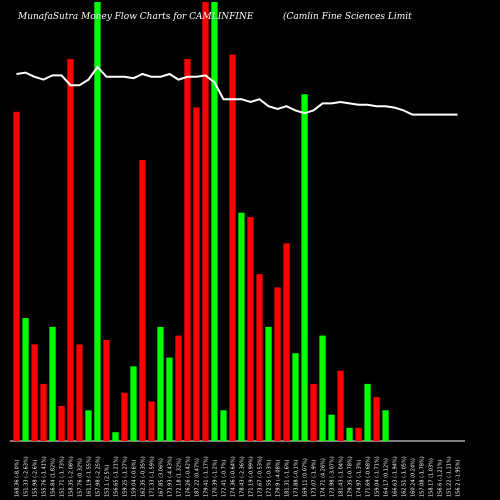 The image size is (500, 500). What do you see at coordinates (459, 478) in the screenshot?
I see `x-tick-label: 156.2 (-1.95%)` at bounding box center [459, 478].